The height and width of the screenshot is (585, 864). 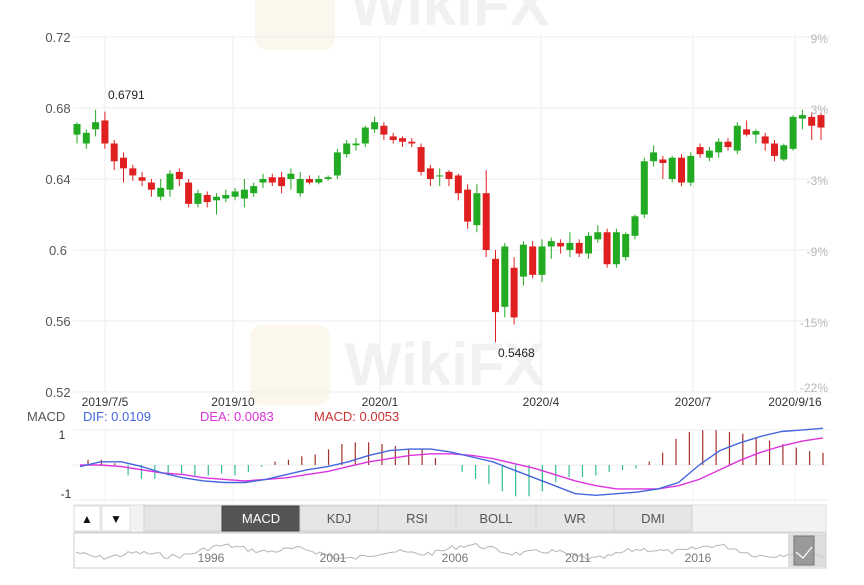 What do you see at coordinates (183, 518) in the screenshot?
I see `tab-blank` at bounding box center [183, 518].